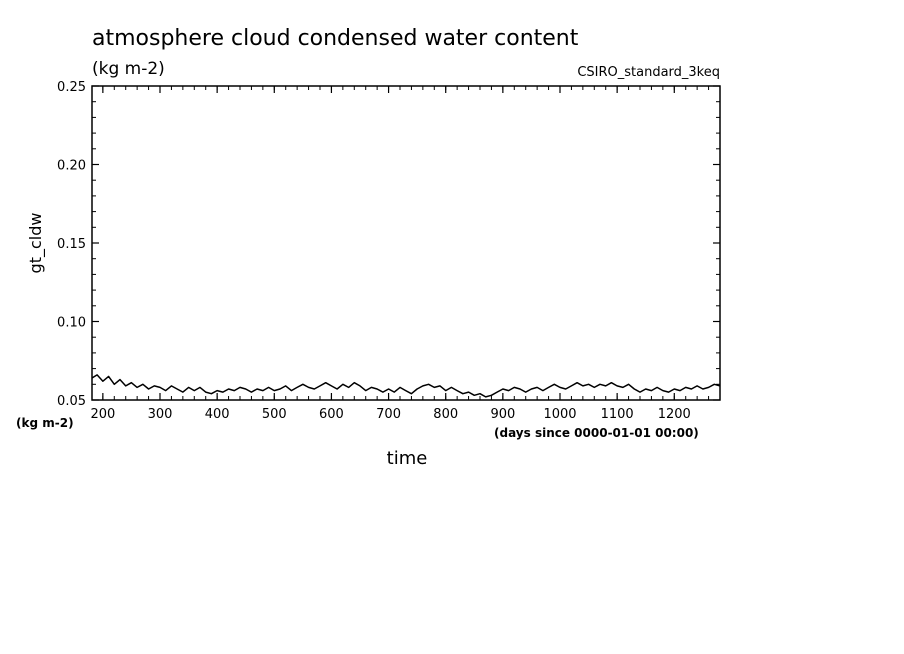  What do you see at coordinates (71, 166) in the screenshot?
I see `y-tick-label: 0.20` at bounding box center [71, 166].